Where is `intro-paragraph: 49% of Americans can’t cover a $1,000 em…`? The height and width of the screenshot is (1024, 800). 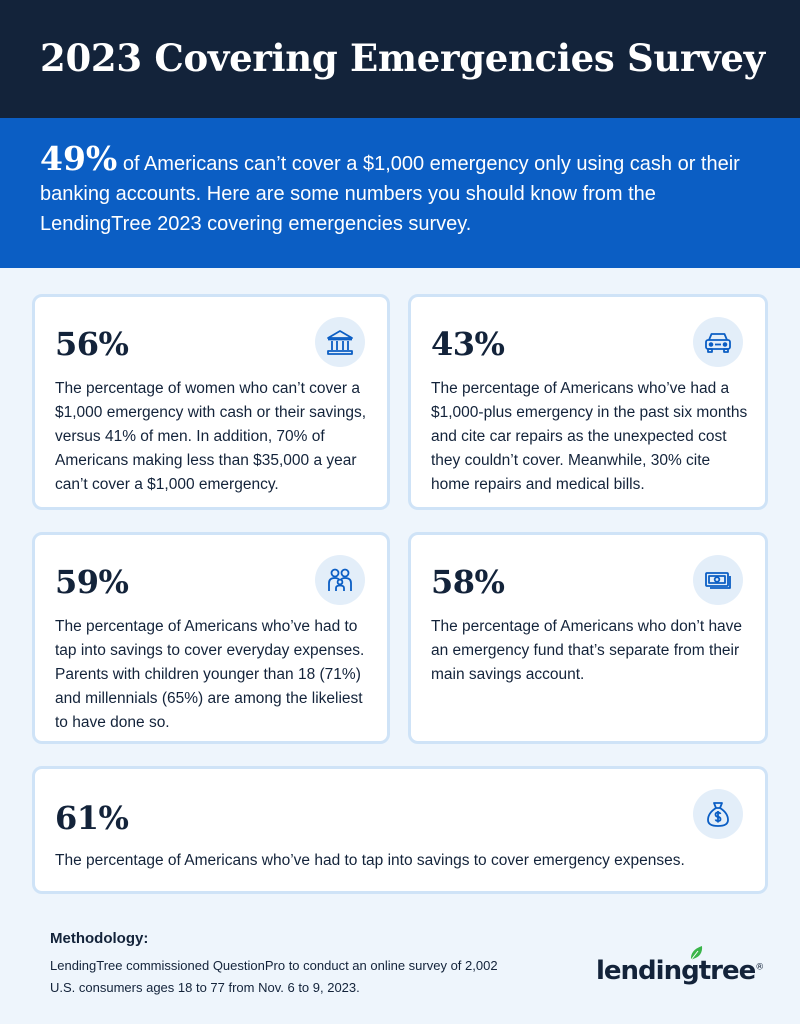 intro-paragraph: 49% of Americans can’t cover a $1,000 em… is located at coordinates (400, 190).